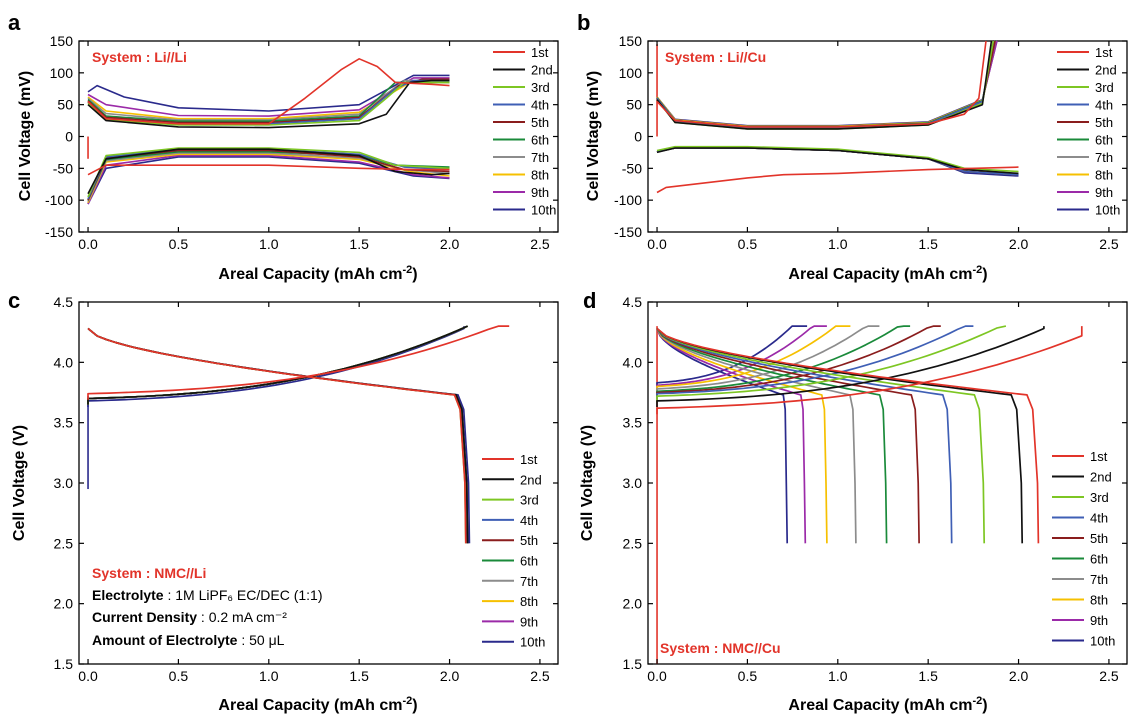 This screenshot has width=1129, height=716. I want to click on ticks-a: 0.0 0.5 1.0 1.5 2.0 2.5 -150 -100 -50 0 50 100 150, so click(301, 142).